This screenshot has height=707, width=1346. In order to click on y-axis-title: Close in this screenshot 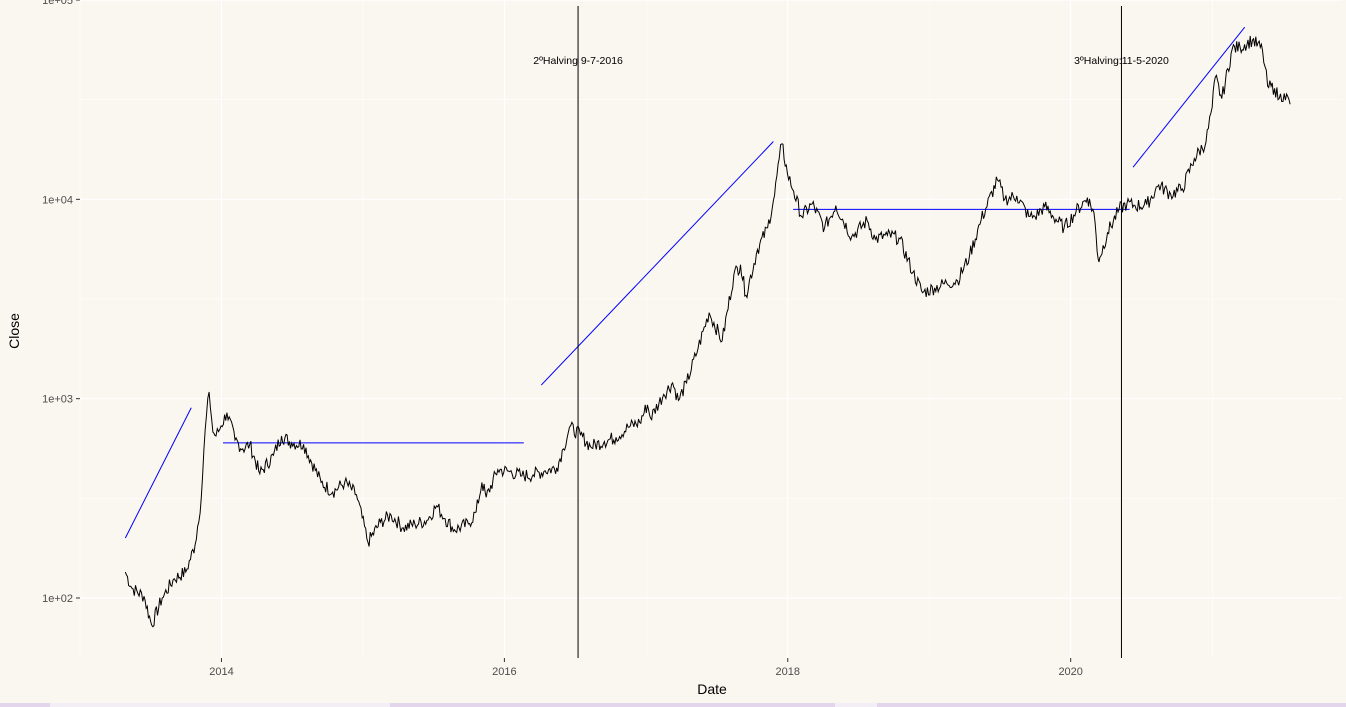, I will do `click(14, 331)`.